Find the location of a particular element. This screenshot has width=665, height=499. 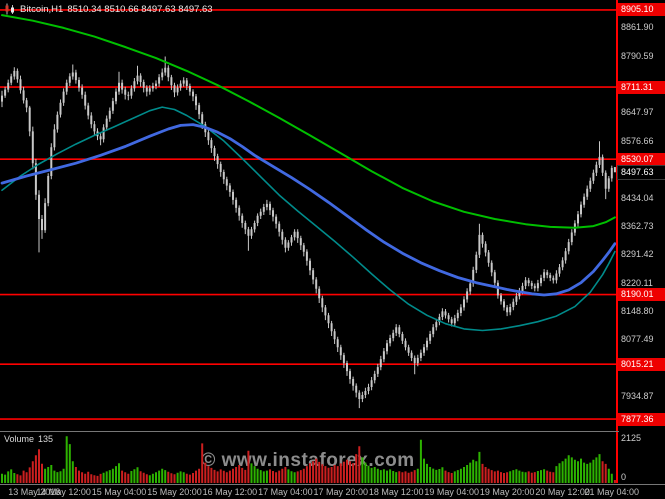

price-axis-label: 8790.59 is located at coordinates (637, 55).